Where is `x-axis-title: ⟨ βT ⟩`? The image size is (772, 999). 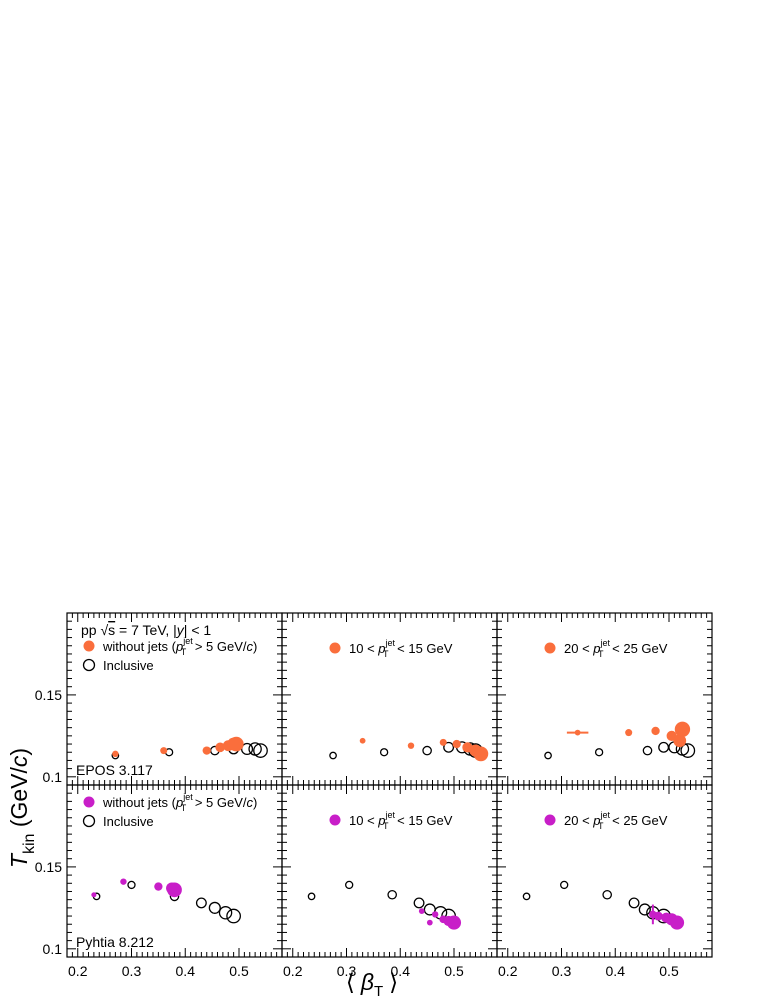 x-axis-title: ⟨ βT ⟩ is located at coordinates (372, 984).